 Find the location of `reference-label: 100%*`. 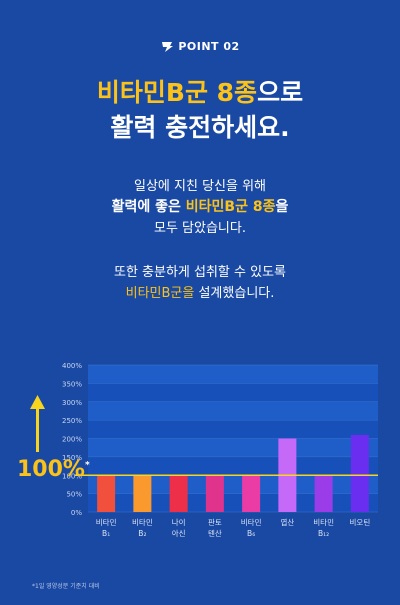

reference-label: 100%* is located at coordinates (53, 469).